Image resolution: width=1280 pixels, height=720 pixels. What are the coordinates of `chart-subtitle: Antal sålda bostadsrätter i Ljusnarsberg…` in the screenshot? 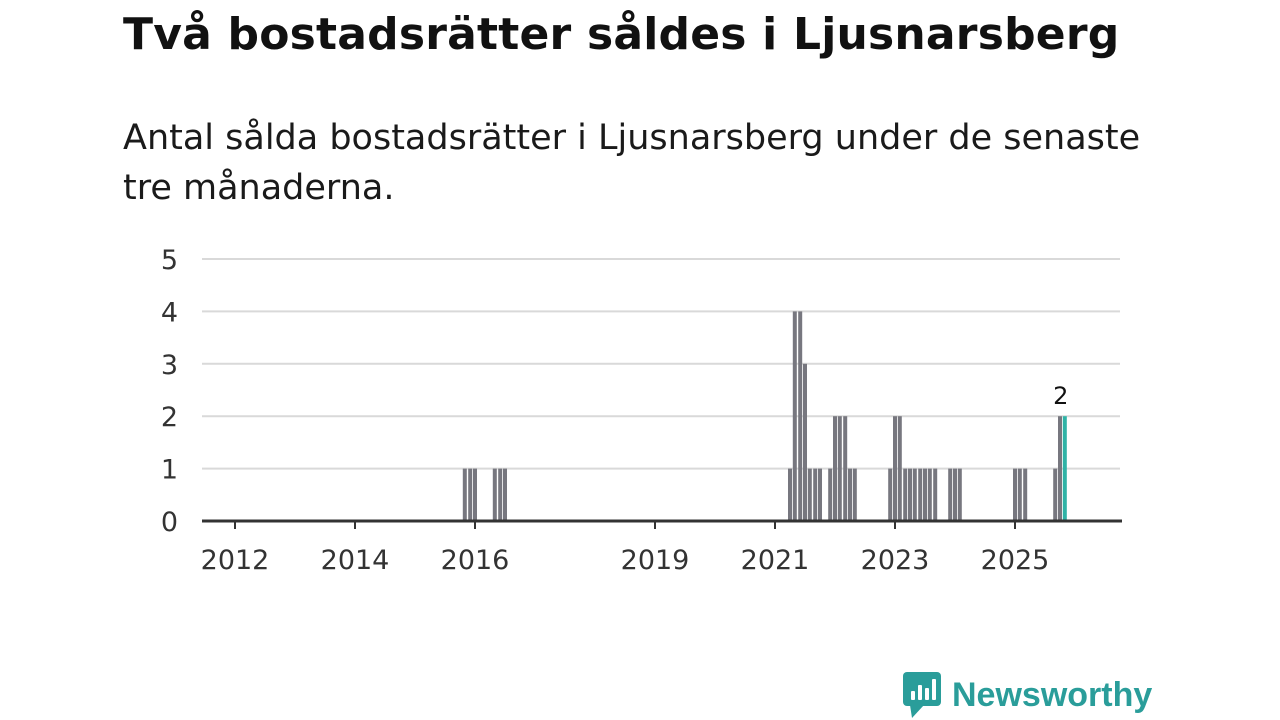 It's located at (632, 163).